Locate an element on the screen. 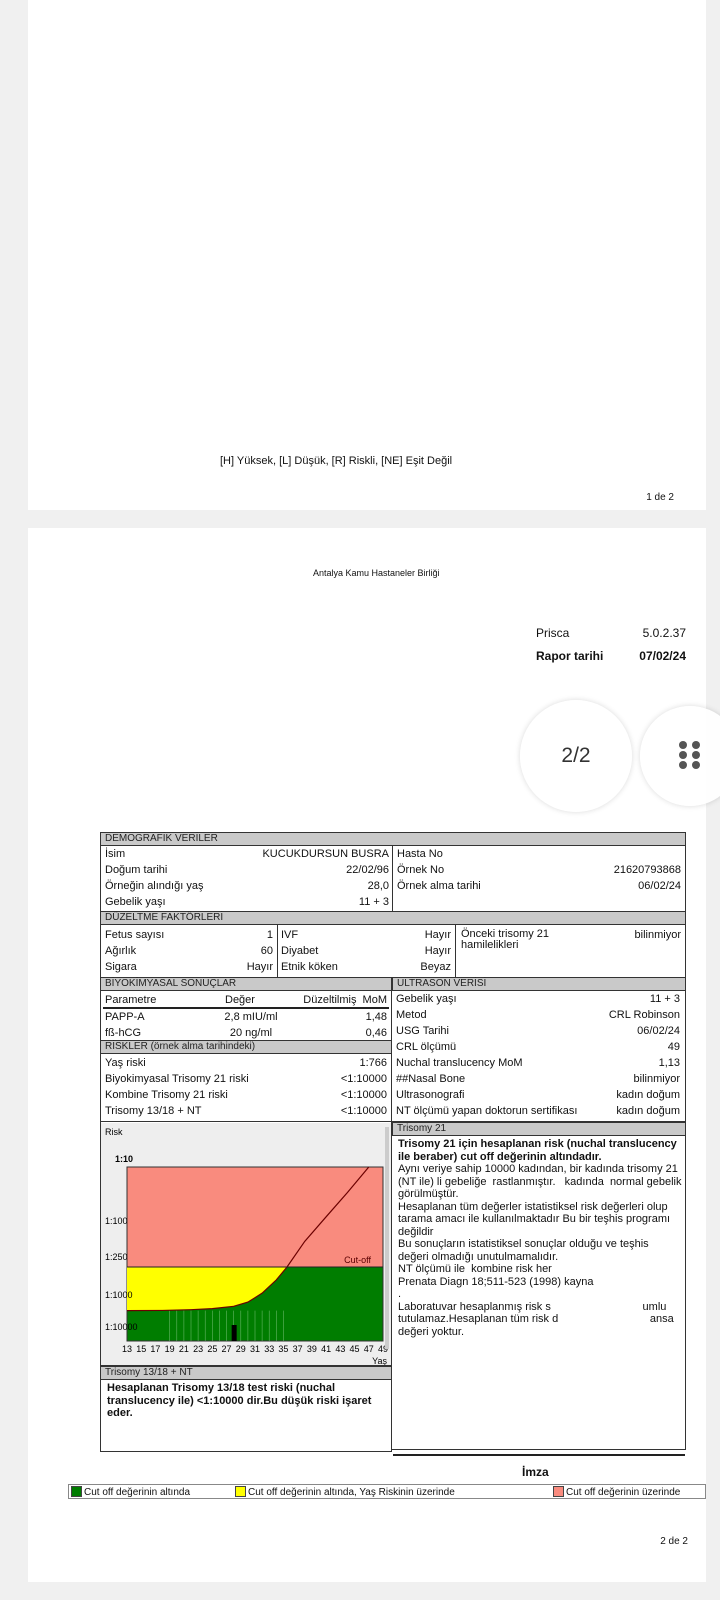 This screenshot has height=1600, width=720. ultrasound-row: Nuchal translucency MoM 1,13 is located at coordinates (538, 1063).